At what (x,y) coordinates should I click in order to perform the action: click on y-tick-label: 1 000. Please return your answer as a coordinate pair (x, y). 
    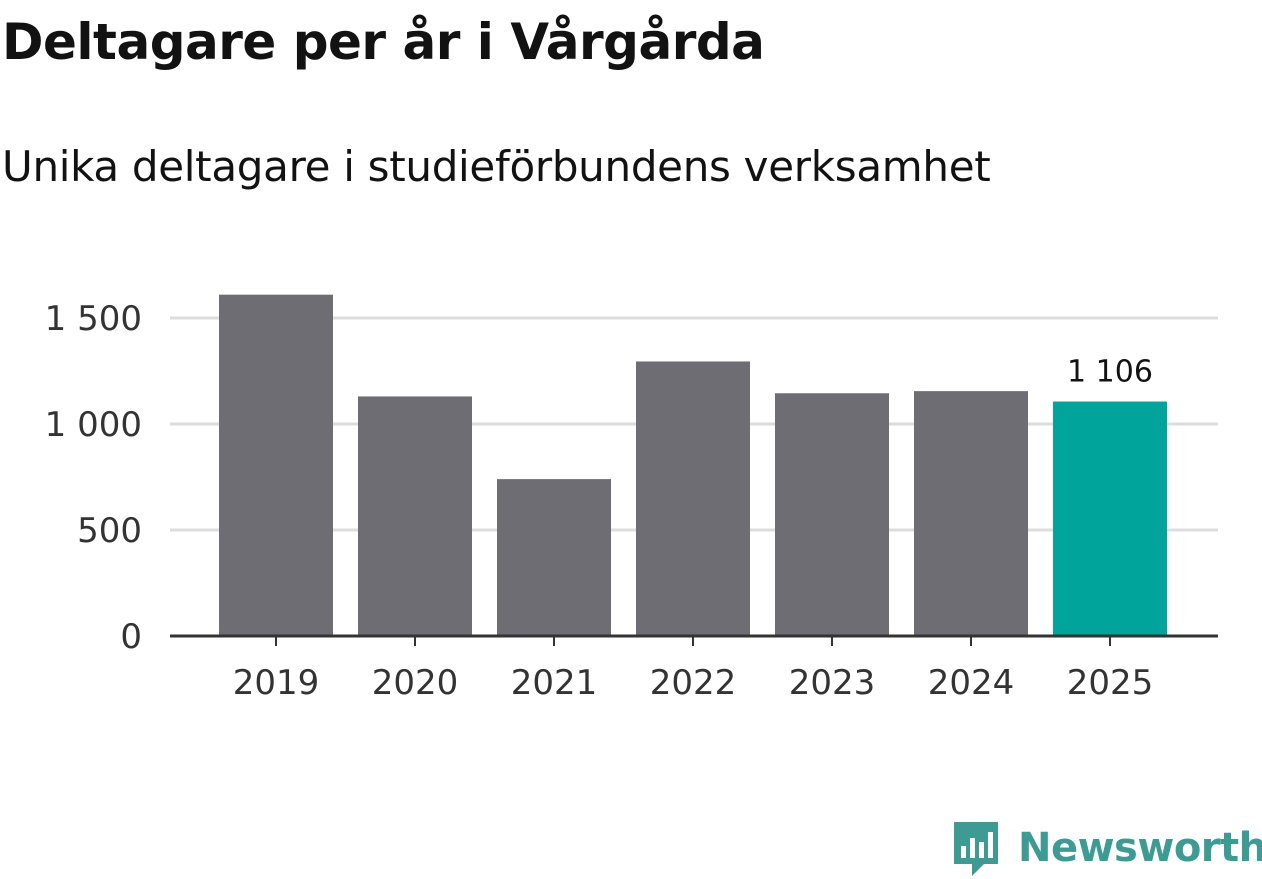
    Looking at the image, I should click on (93, 425).